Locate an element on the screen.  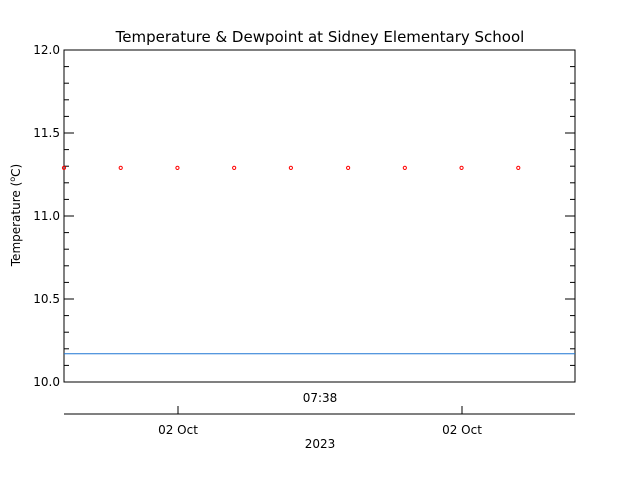
svg-text: Temperature (oC) is located at coordinates (15, 215).